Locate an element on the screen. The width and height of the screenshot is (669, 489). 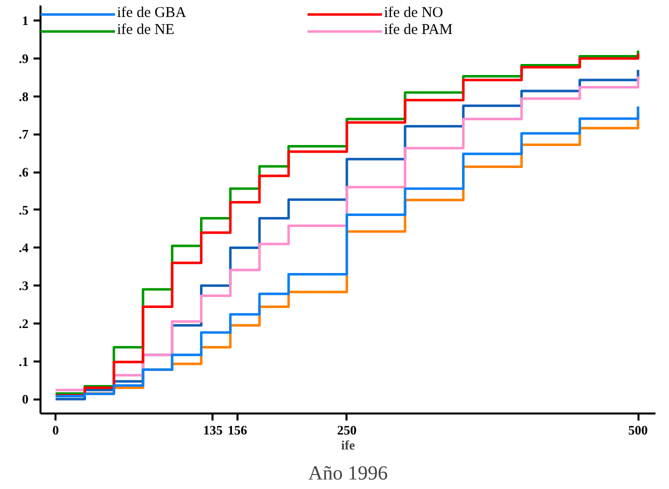
legend-label: ife de NO is located at coordinates (414, 13).